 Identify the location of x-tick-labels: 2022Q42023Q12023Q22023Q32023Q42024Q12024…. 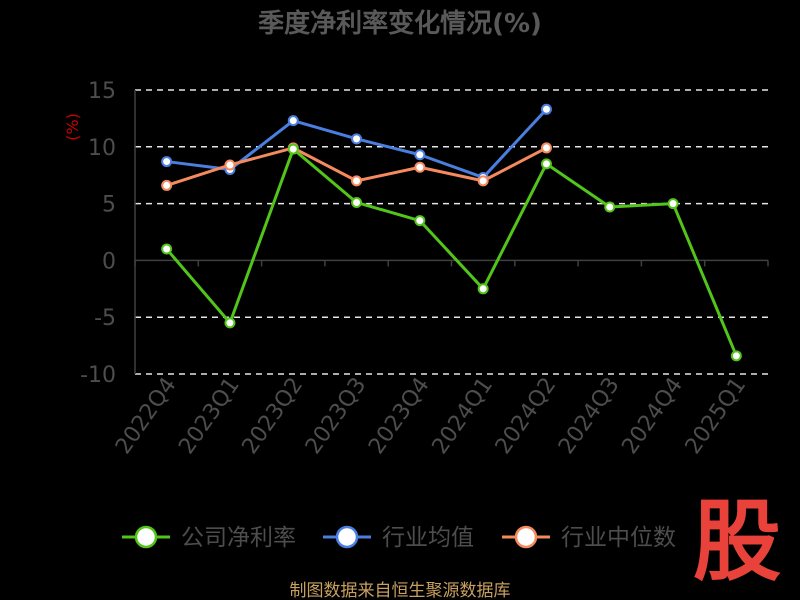
(431, 416).